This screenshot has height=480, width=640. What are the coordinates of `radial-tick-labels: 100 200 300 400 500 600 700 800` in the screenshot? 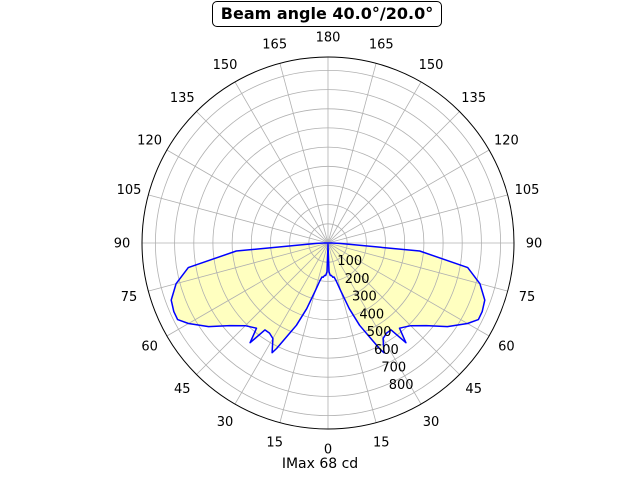 It's located at (375, 323).